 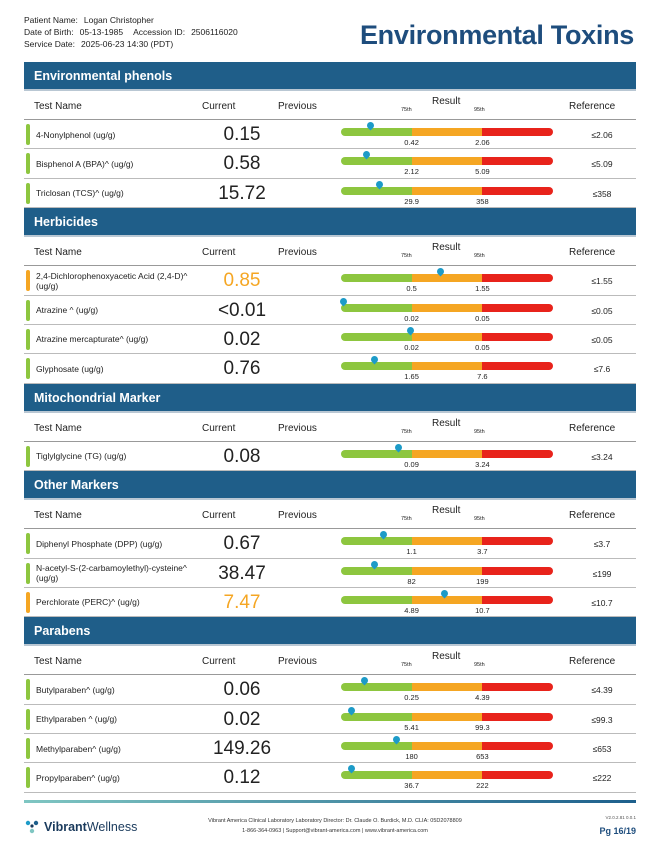 I want to click on reference-value: ≤5.09, so click(x=602, y=164).